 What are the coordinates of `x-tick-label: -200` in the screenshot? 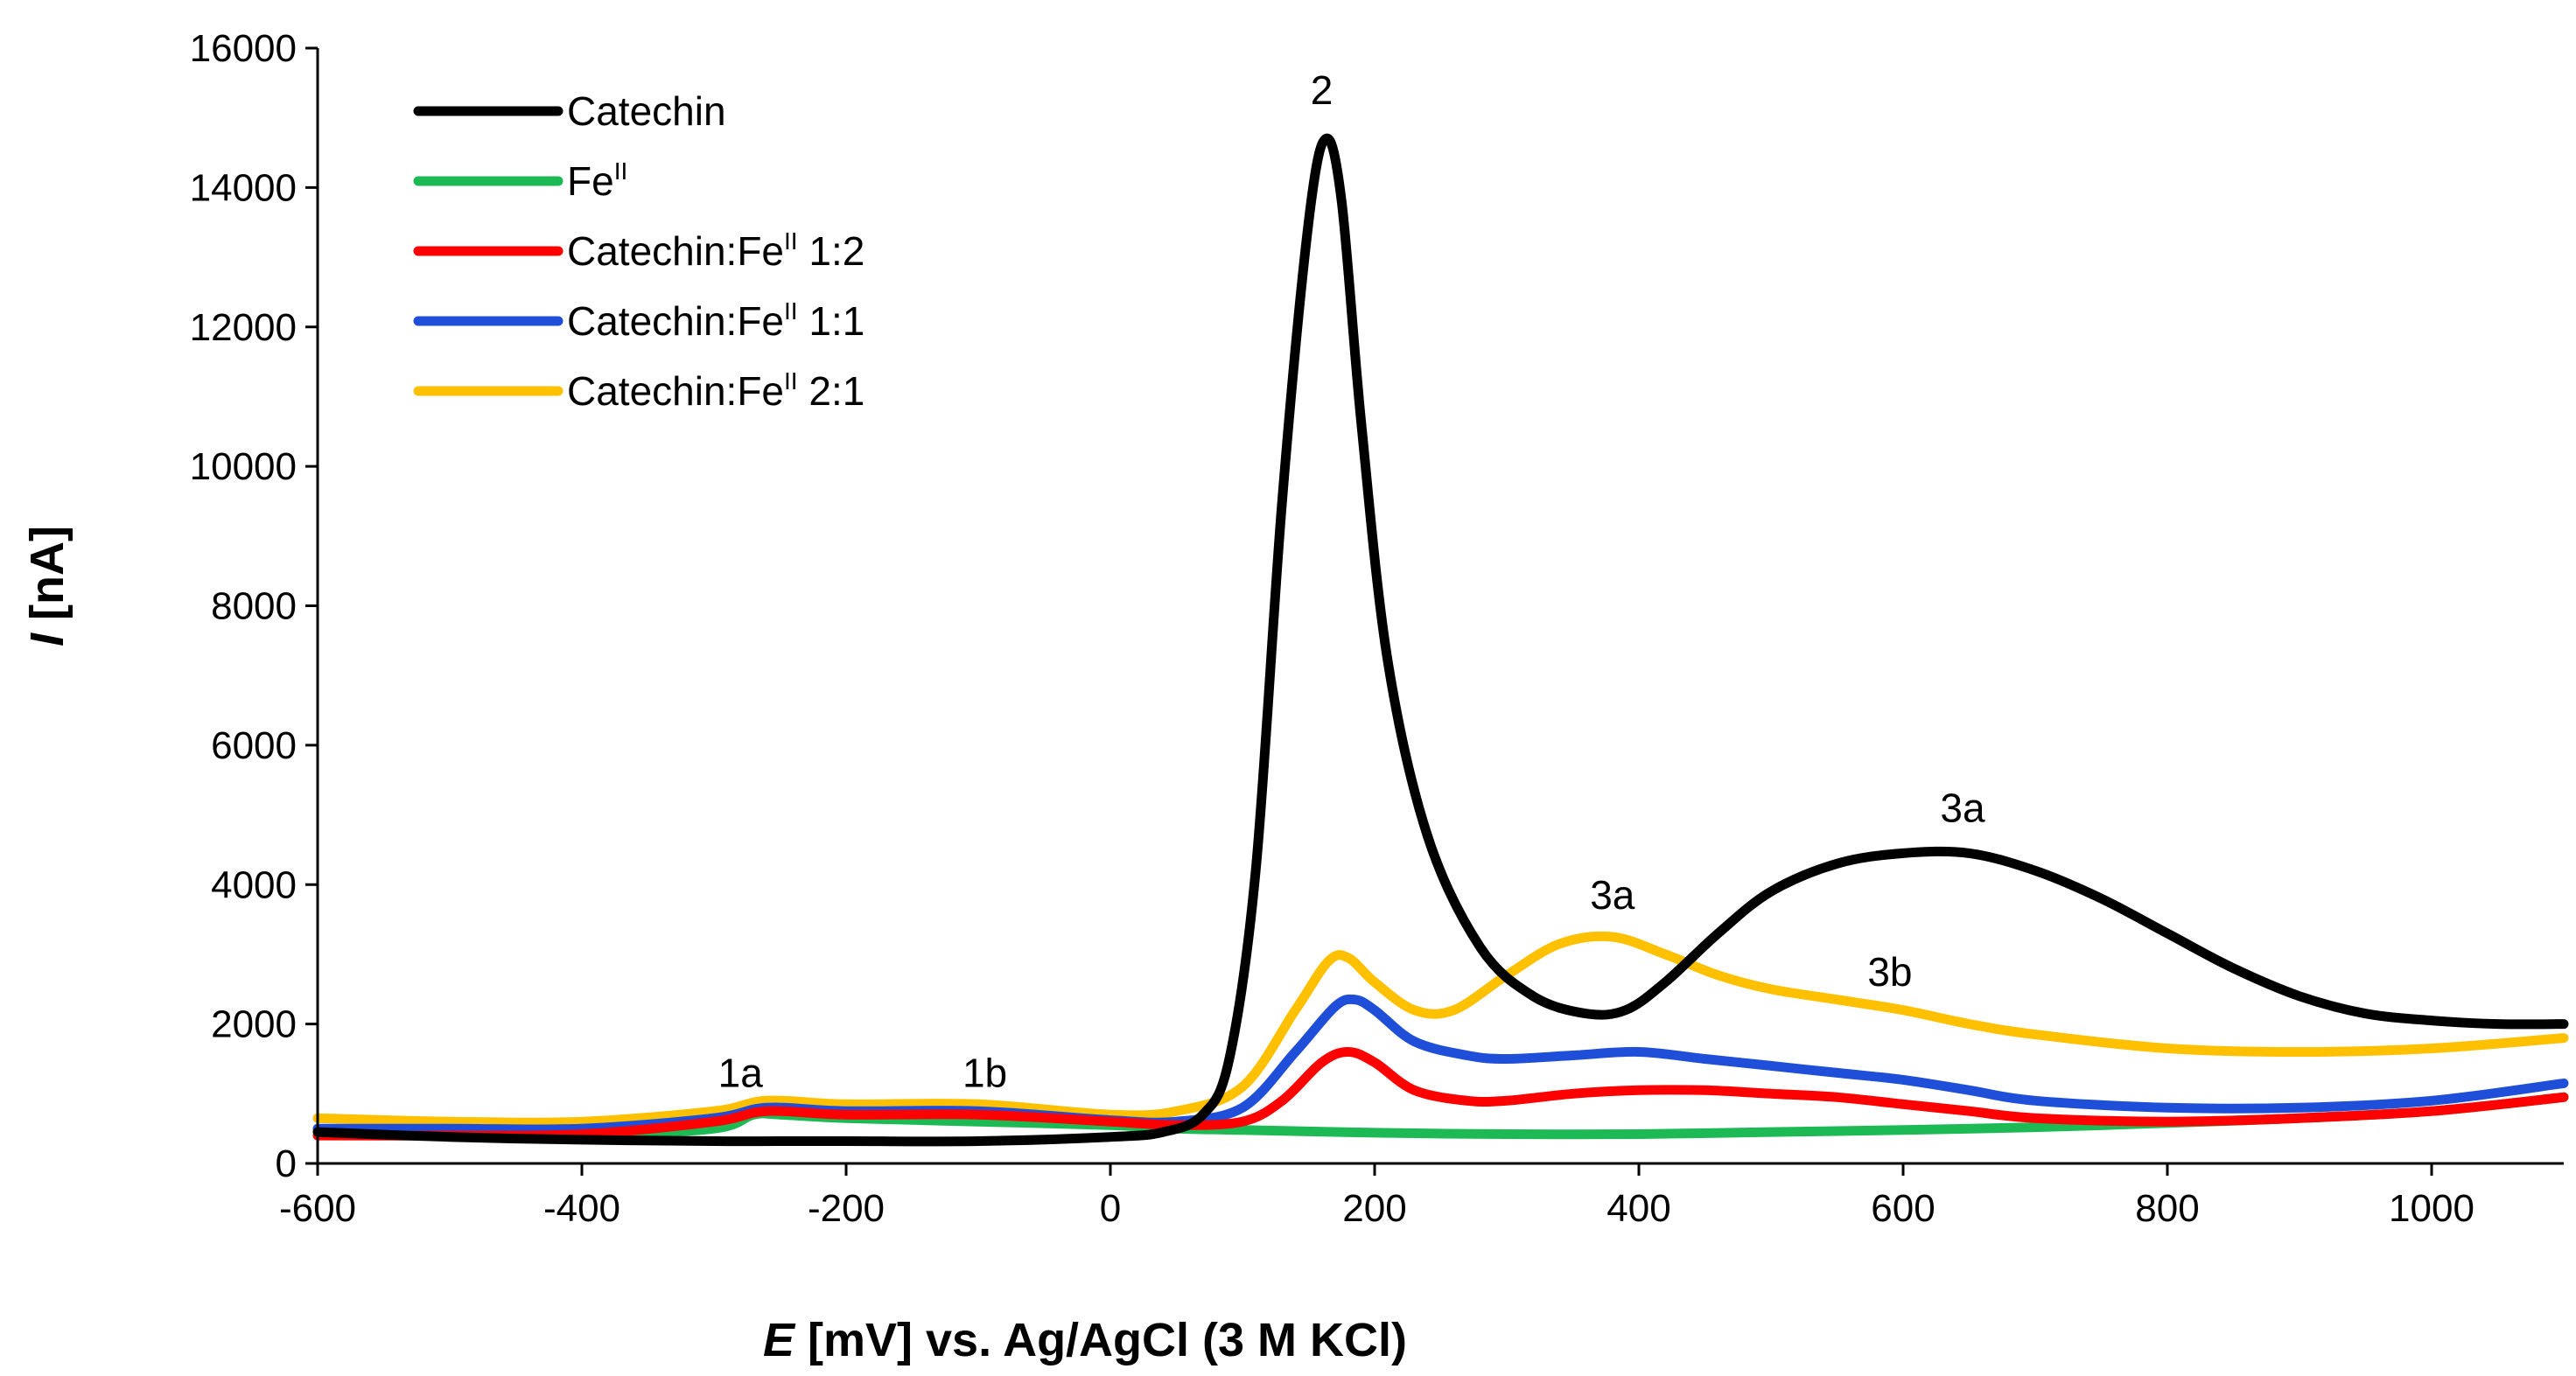 It's located at (846, 1208).